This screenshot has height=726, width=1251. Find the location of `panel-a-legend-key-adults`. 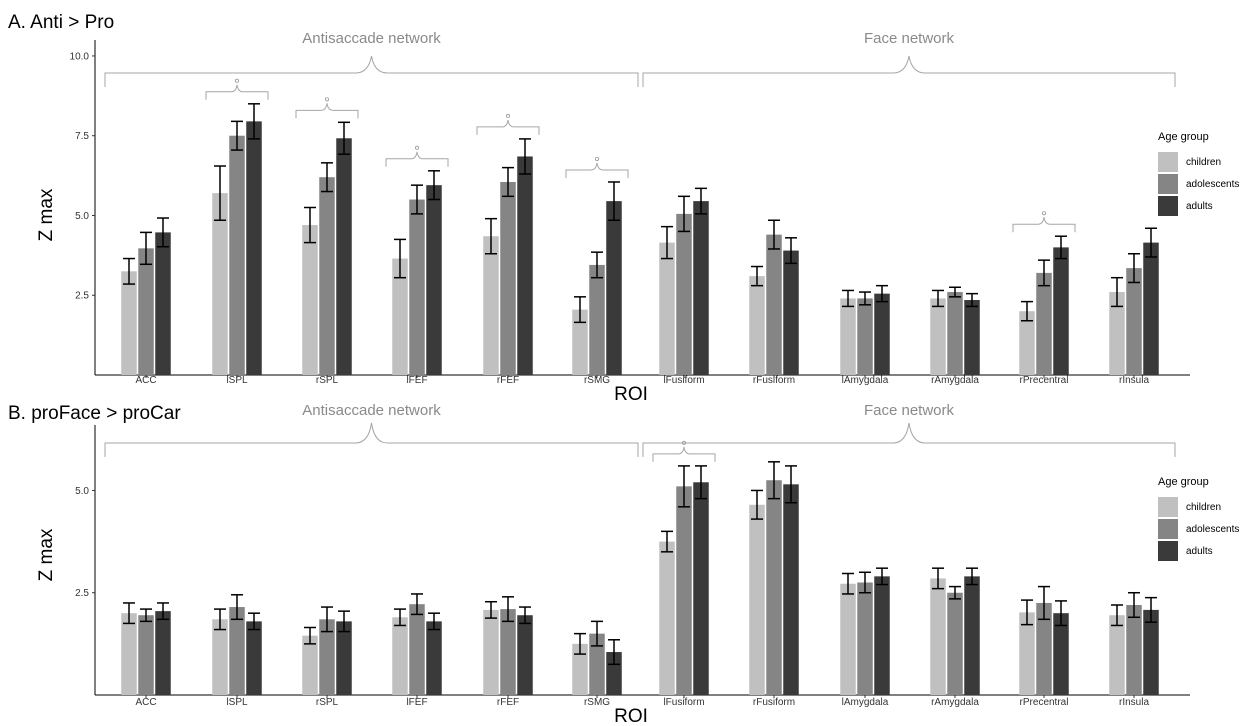

panel-a-legend-key-adults is located at coordinates (1168, 206).